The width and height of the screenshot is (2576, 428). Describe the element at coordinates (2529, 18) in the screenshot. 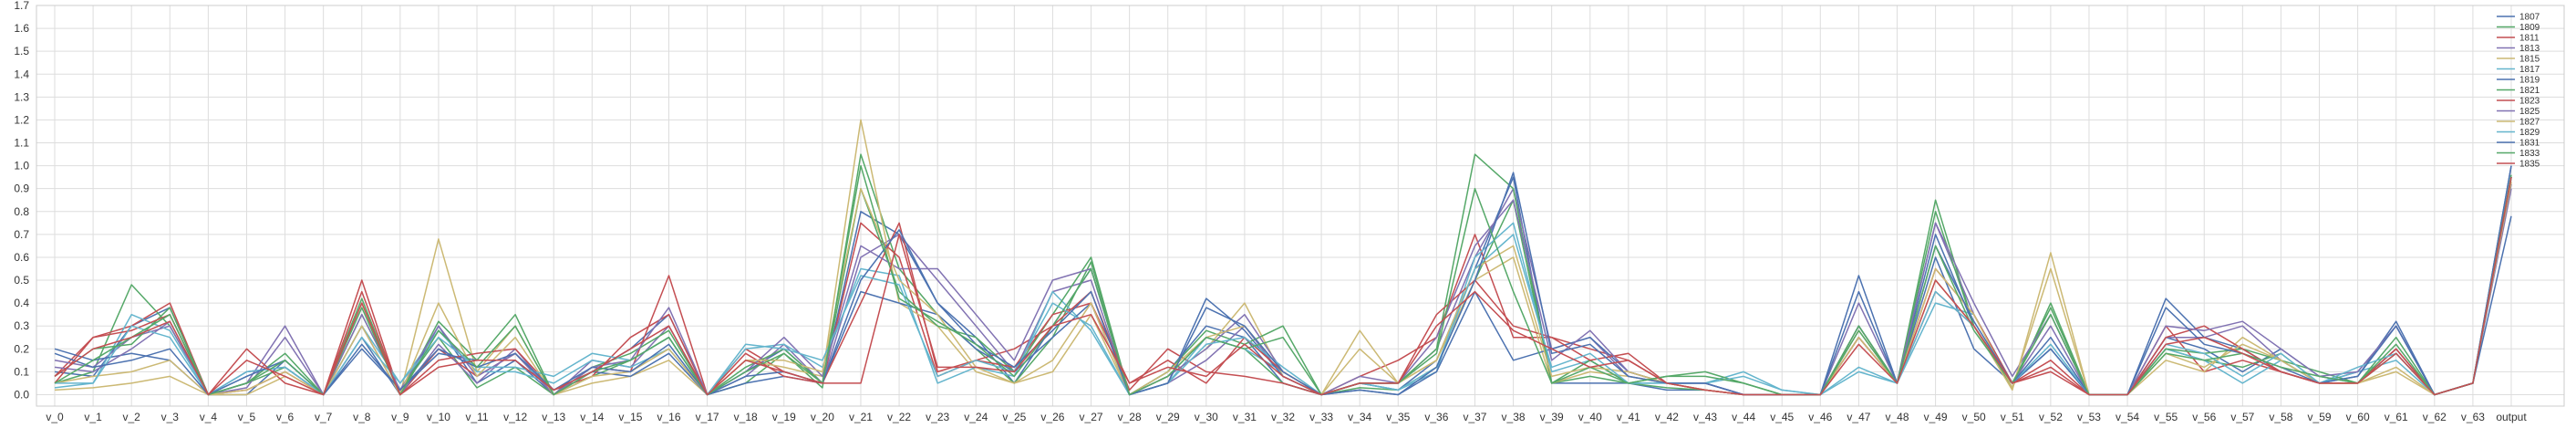

I see `legend-label: 1807` at that location.